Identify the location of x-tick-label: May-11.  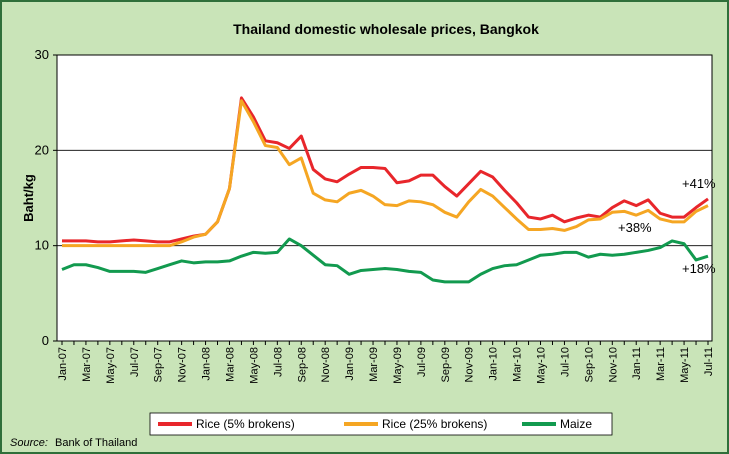
(685, 365).